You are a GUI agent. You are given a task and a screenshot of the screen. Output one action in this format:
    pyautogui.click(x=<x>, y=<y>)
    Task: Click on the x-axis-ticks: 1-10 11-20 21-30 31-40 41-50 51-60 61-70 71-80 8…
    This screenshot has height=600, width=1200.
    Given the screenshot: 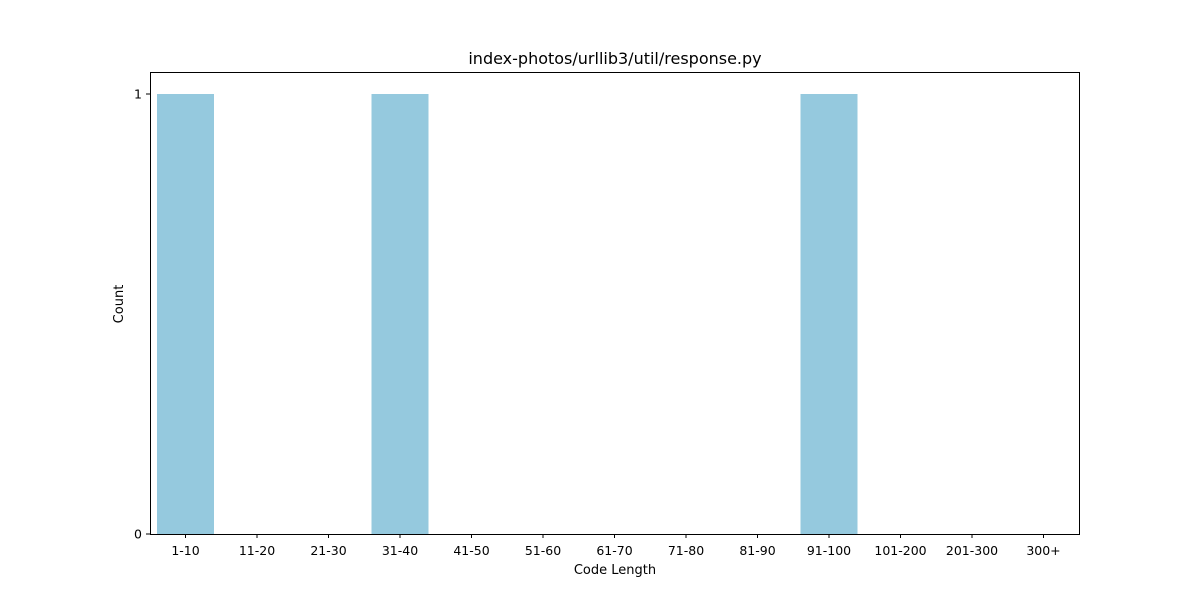 What is the action you would take?
    pyautogui.click(x=616, y=546)
    